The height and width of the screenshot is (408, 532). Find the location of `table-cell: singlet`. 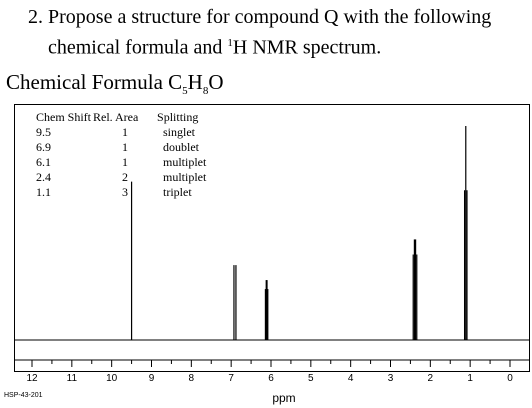

table-cell: singlet is located at coordinates (179, 132).